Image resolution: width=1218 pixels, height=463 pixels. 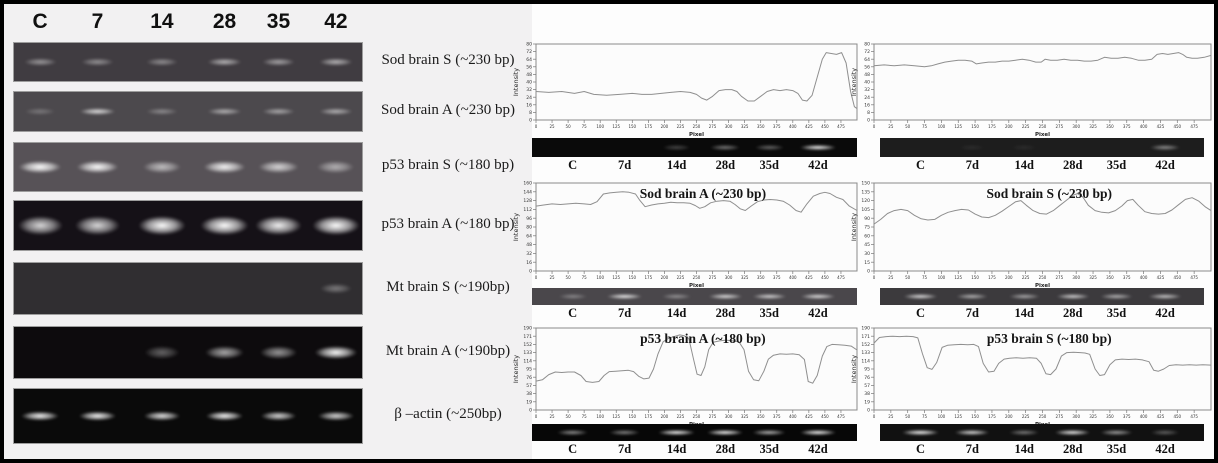 What do you see at coordinates (600, 416) in the screenshot?
I see `x-tick-label: 100` at bounding box center [600, 416].